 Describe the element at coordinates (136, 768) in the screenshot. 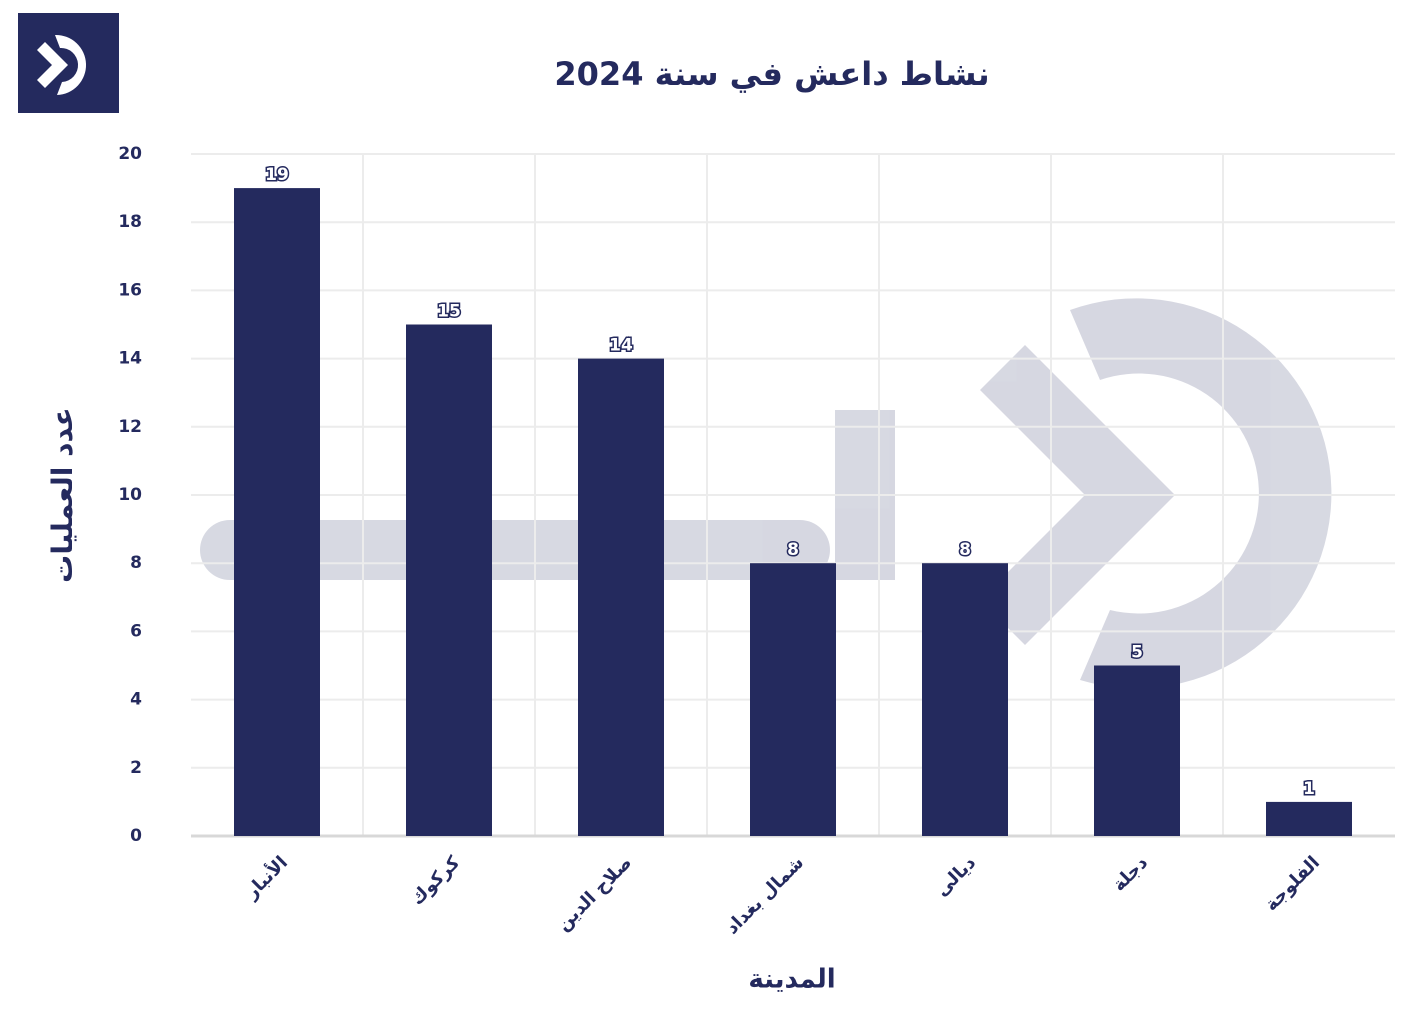

I see `y-tick-label: 2` at that location.